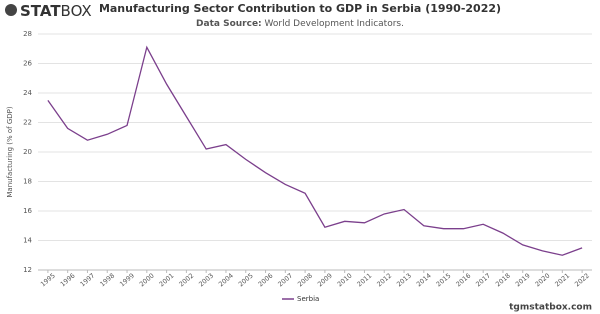 The width and height of the screenshot is (600, 314). What do you see at coordinates (384, 280) in the screenshot?
I see `x-tick-label: 2012` at bounding box center [384, 280].